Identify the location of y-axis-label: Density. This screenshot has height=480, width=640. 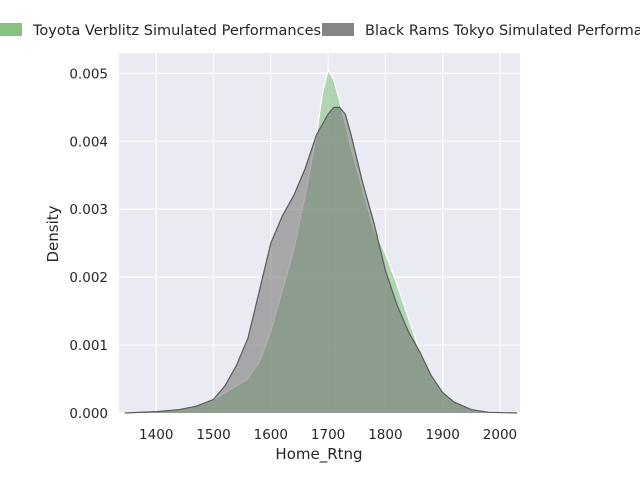
(53, 233).